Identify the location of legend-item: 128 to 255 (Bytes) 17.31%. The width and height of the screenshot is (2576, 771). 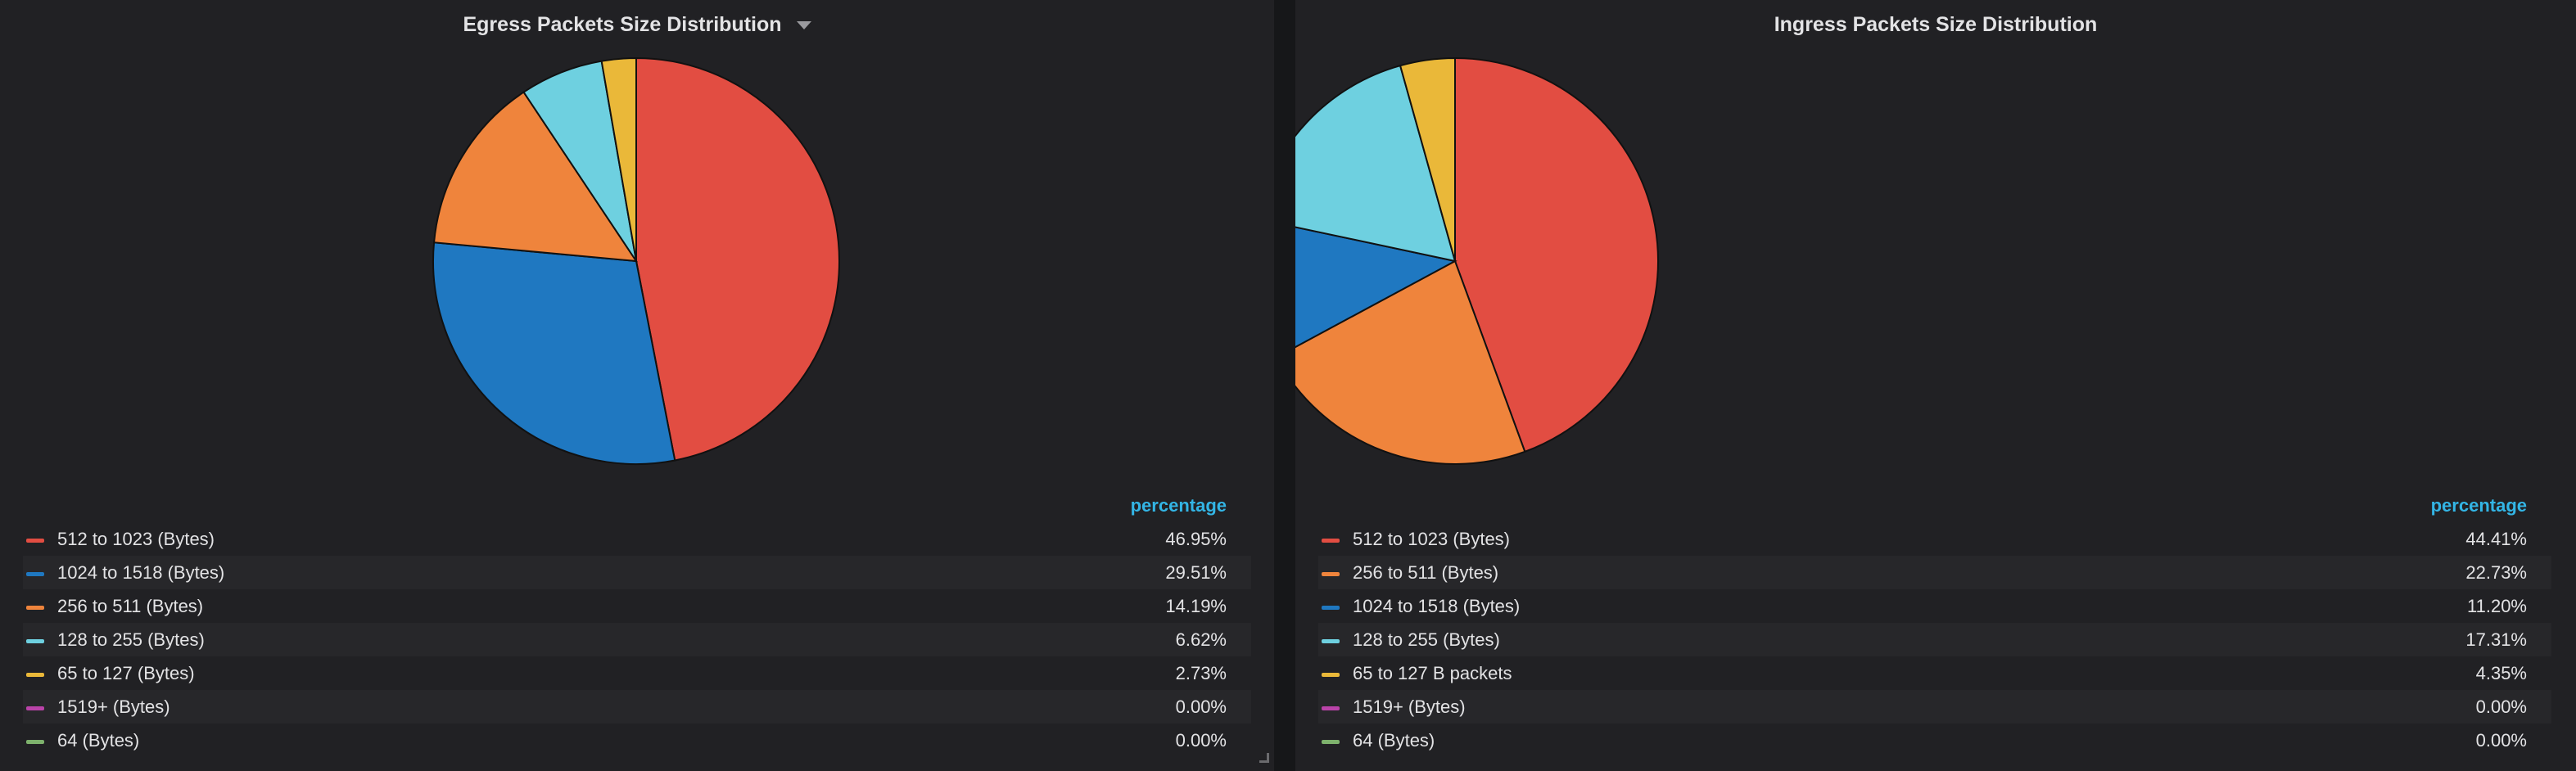
(1935, 640).